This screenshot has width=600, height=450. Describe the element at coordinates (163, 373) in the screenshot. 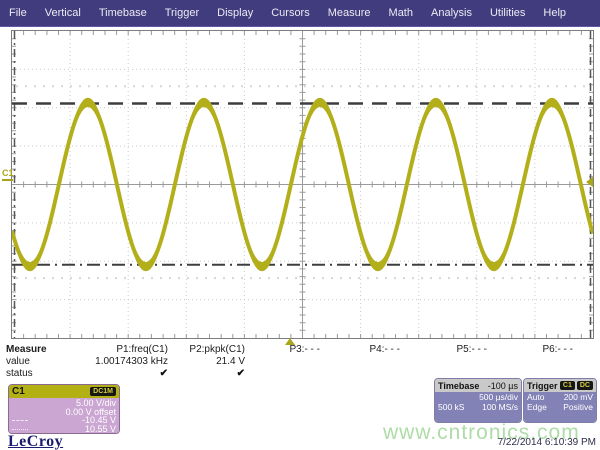

I see `measure-p1-status-check-icon: ✔` at that location.